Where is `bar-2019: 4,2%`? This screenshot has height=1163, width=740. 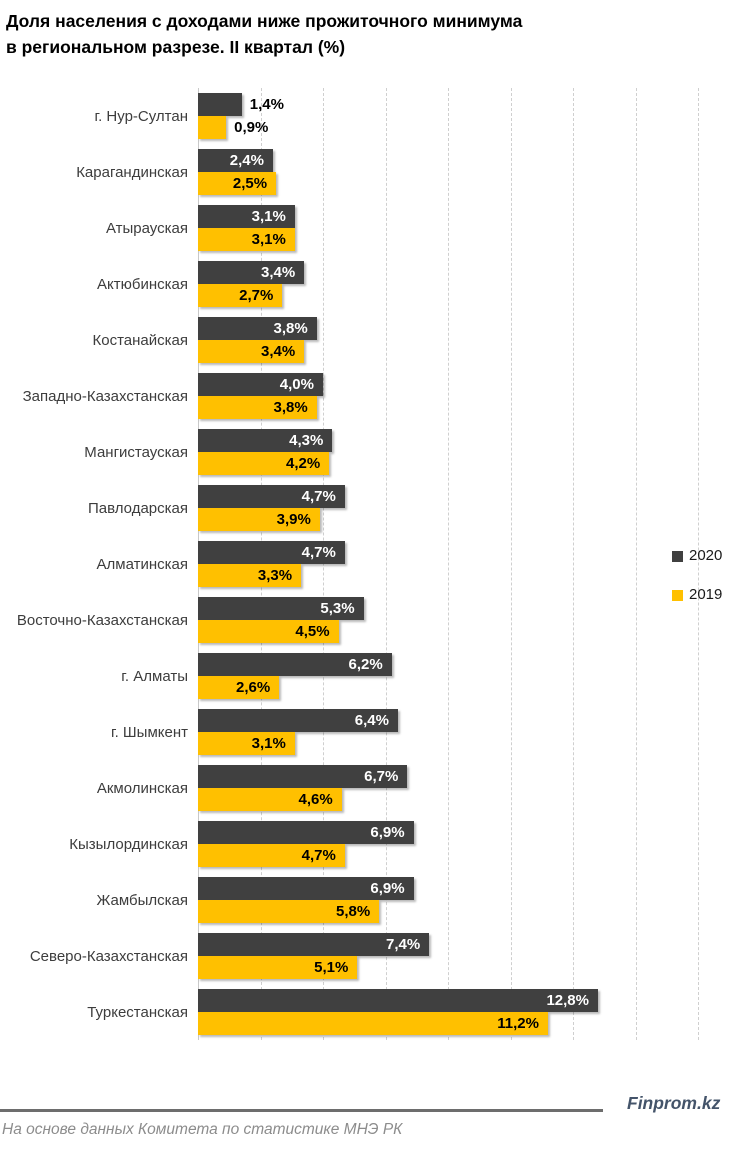
bar-2019: 4,2% is located at coordinates (264, 463).